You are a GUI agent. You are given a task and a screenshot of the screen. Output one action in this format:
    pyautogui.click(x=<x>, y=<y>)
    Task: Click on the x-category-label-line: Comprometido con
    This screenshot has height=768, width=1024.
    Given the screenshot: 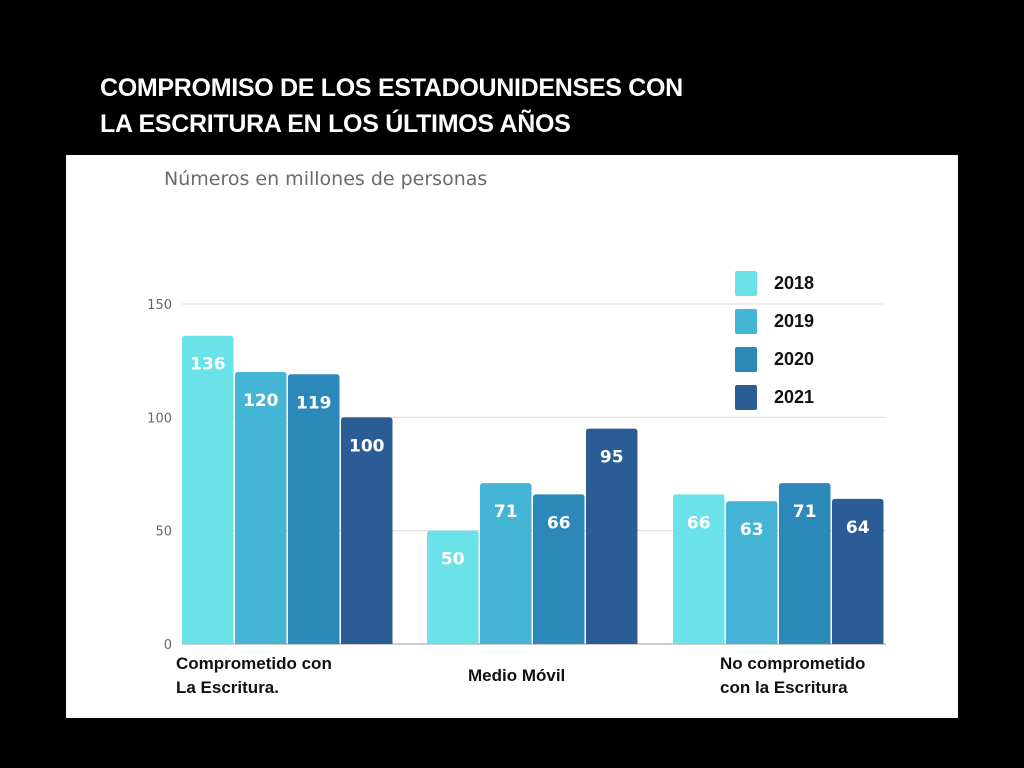 What is the action you would take?
    pyautogui.click(x=254, y=663)
    